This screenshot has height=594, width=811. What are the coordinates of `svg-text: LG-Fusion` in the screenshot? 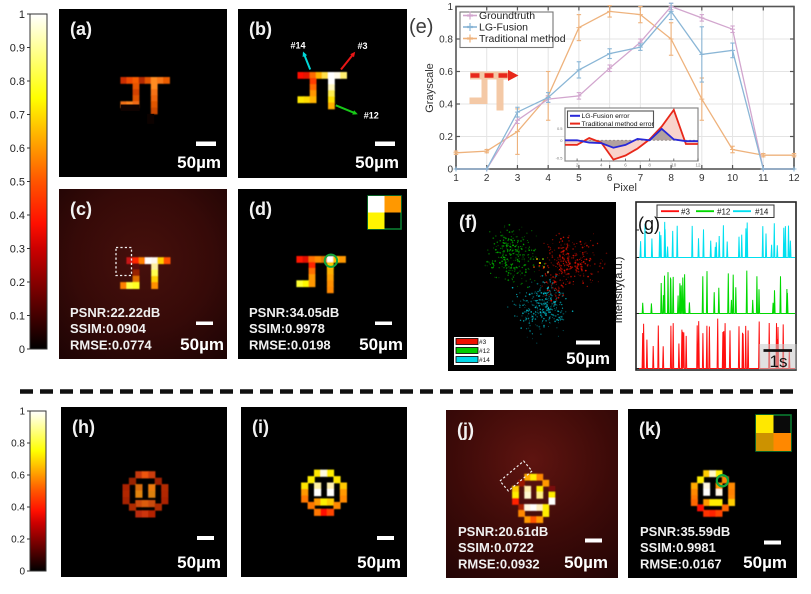 It's located at (503, 28).